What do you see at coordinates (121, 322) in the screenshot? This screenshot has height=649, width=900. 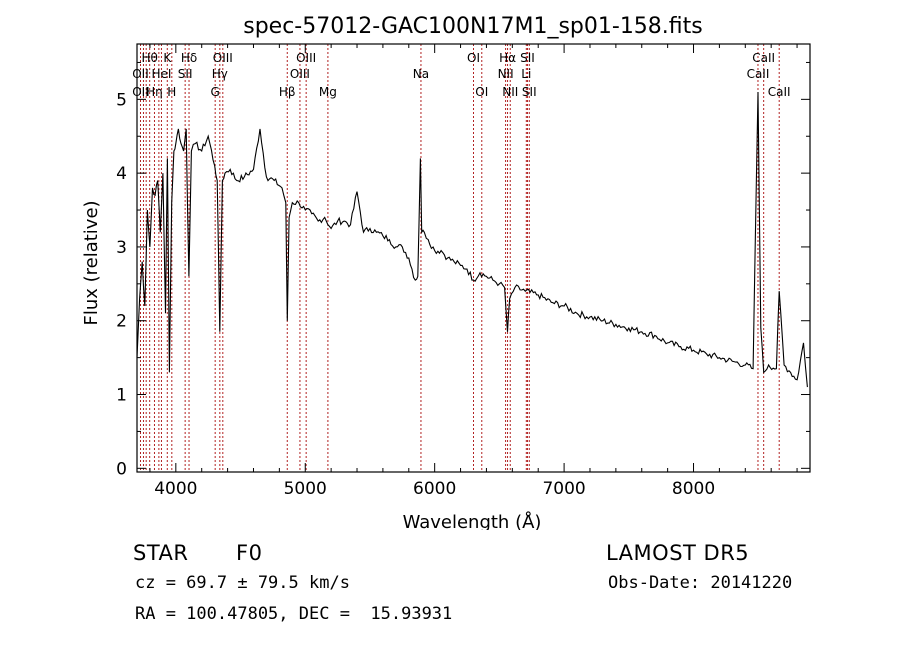 I see `y-tick-label: 2` at bounding box center [121, 322].